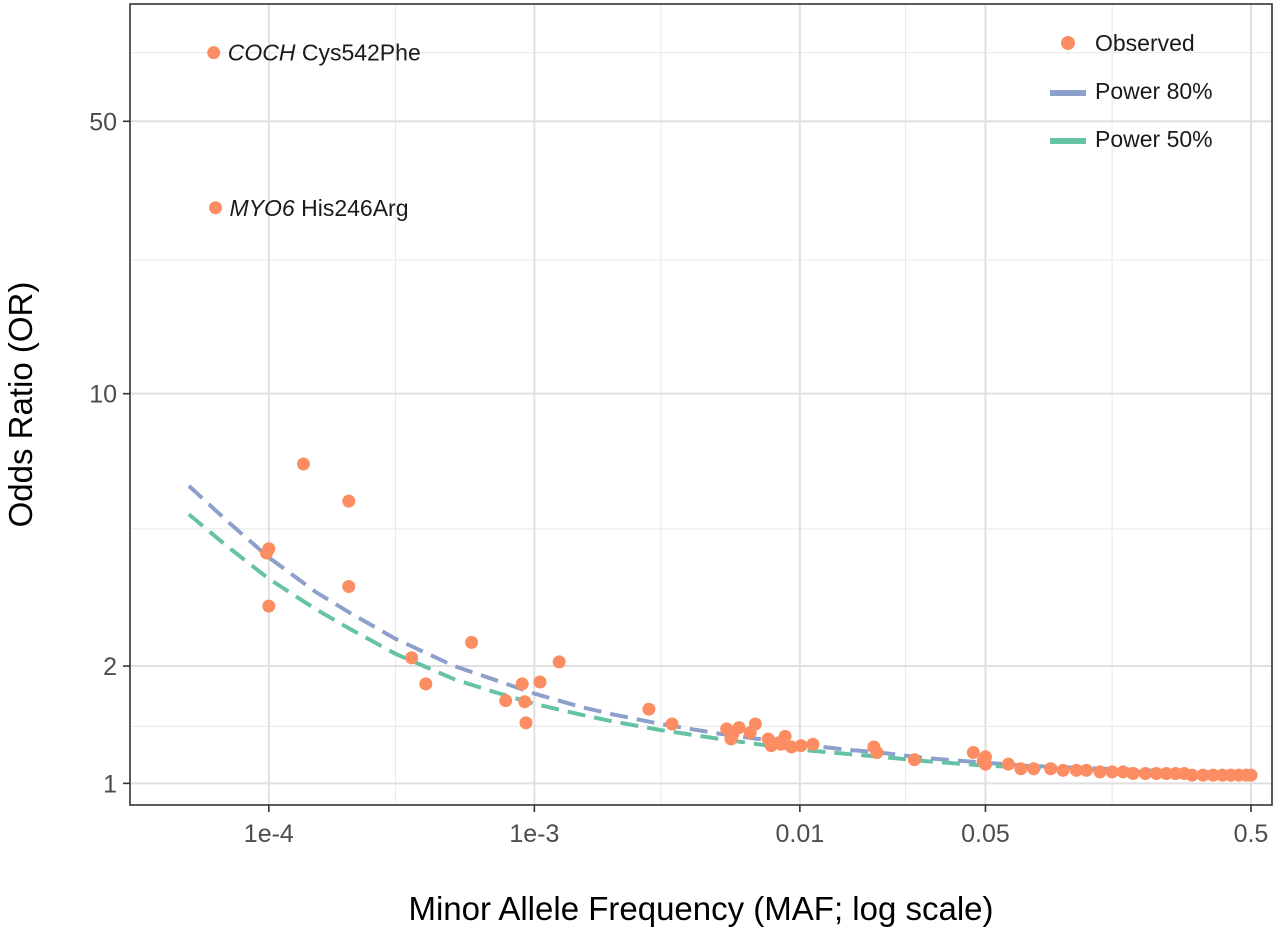 The height and width of the screenshot is (935, 1280). I want to click on x-tick-label: 0.5, so click(1251, 834).